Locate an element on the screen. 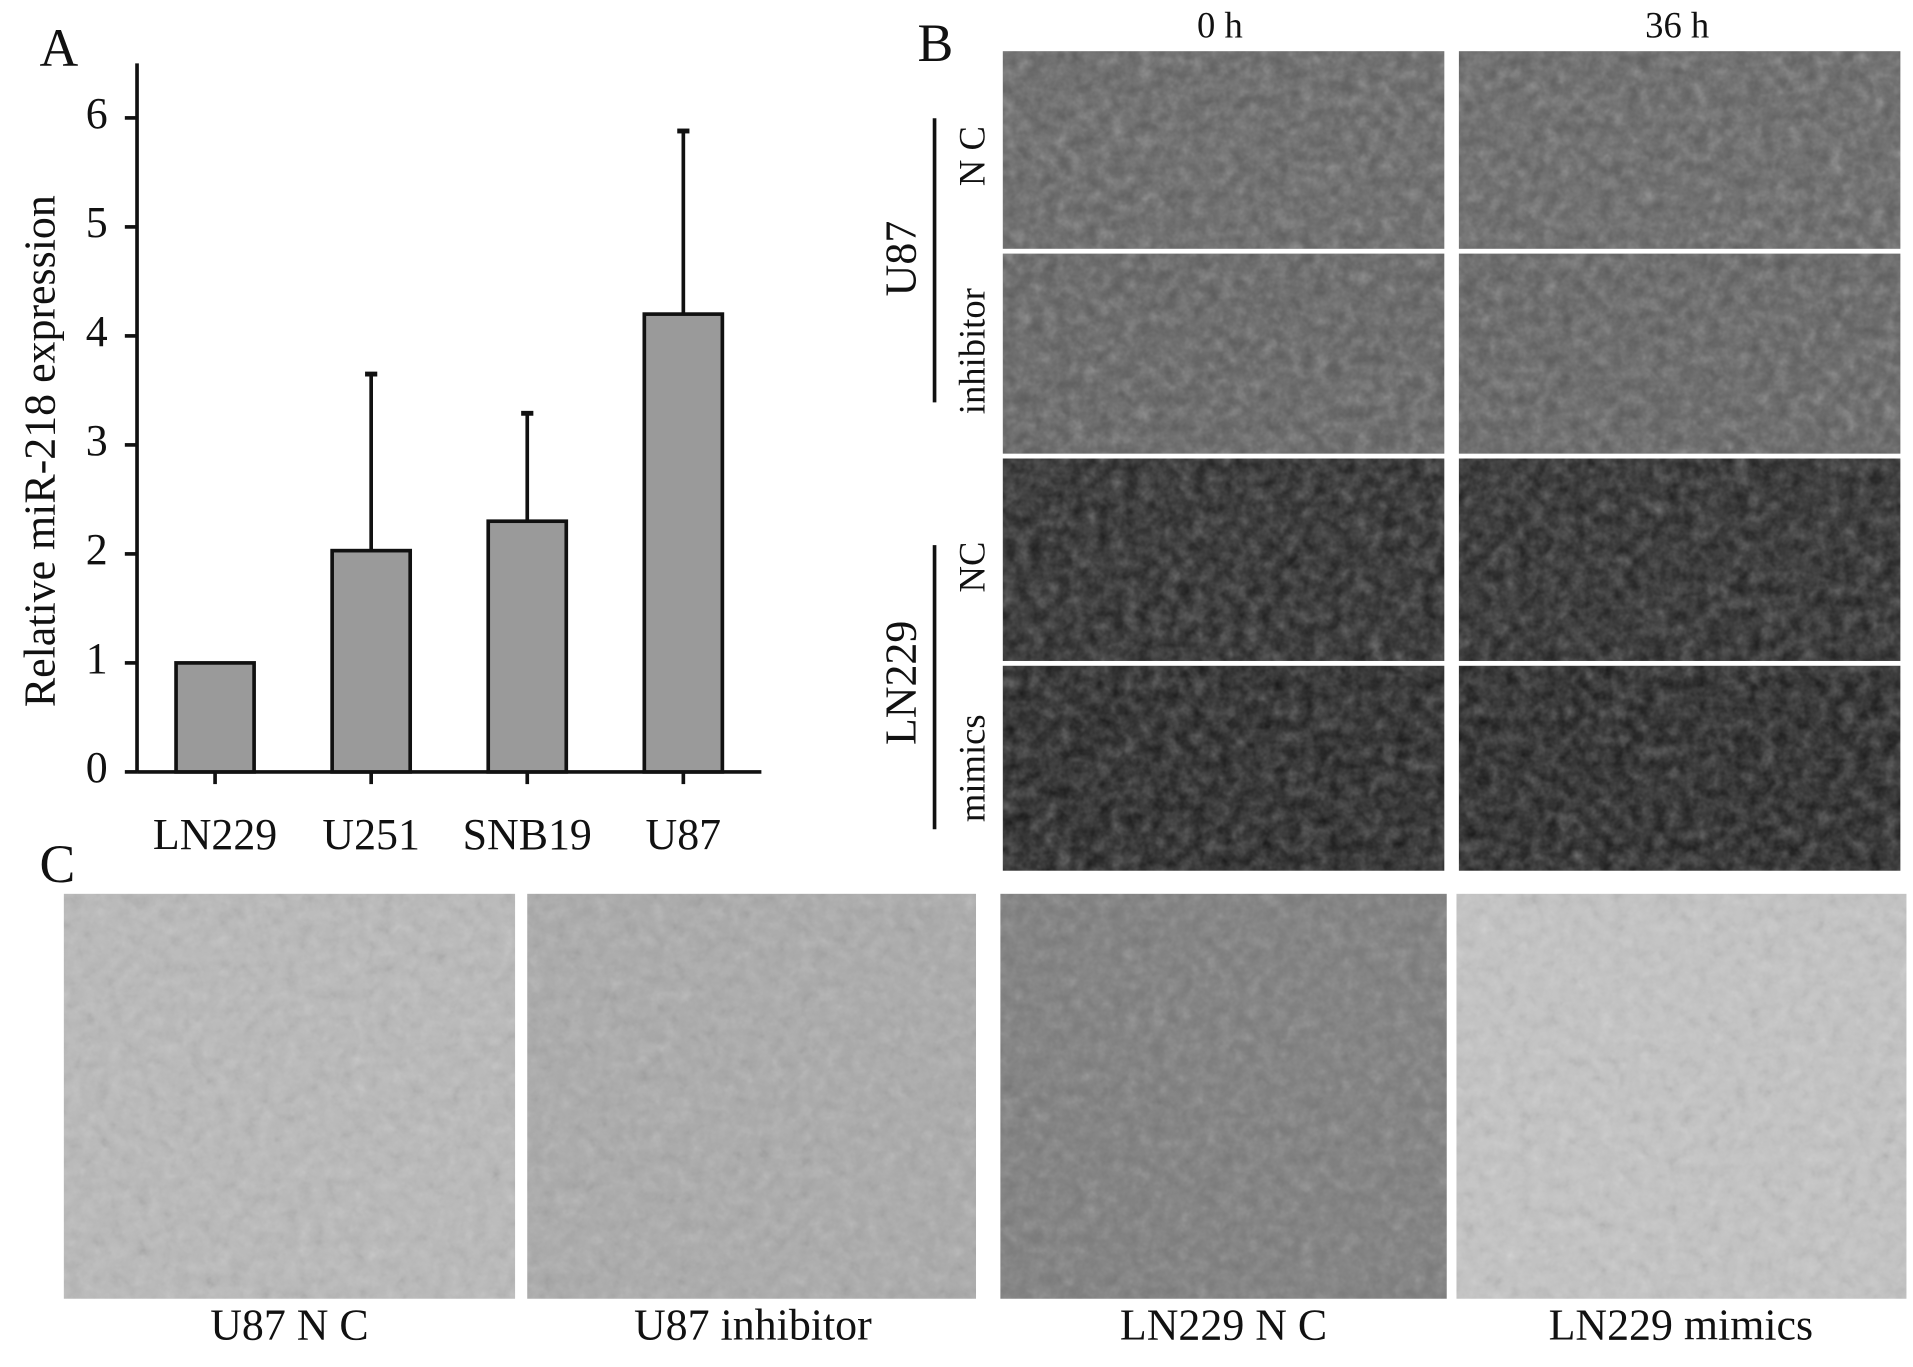  y-tick-label: 0 is located at coordinates (97, 768).